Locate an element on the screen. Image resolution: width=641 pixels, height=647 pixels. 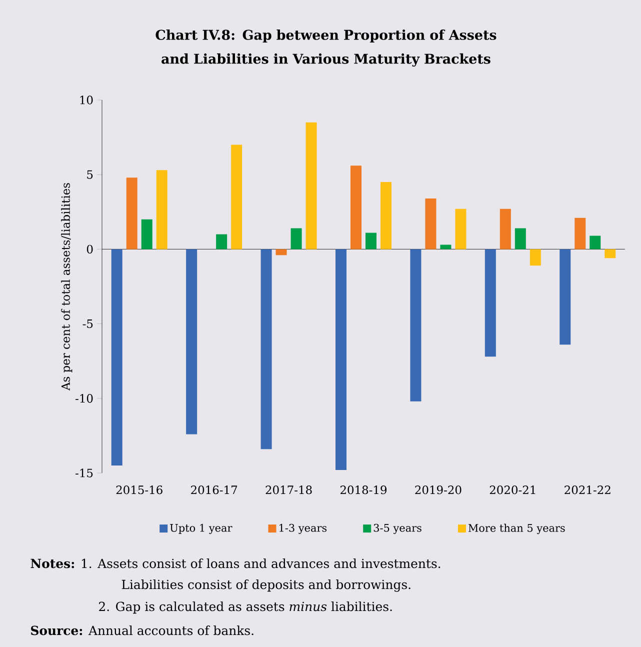
legend-label: 3-5 years is located at coordinates (398, 529).